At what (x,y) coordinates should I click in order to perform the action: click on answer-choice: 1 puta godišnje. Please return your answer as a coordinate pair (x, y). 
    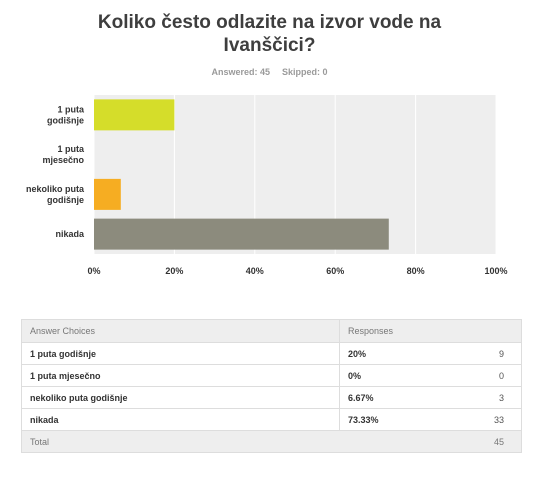
    Looking at the image, I should click on (181, 353).